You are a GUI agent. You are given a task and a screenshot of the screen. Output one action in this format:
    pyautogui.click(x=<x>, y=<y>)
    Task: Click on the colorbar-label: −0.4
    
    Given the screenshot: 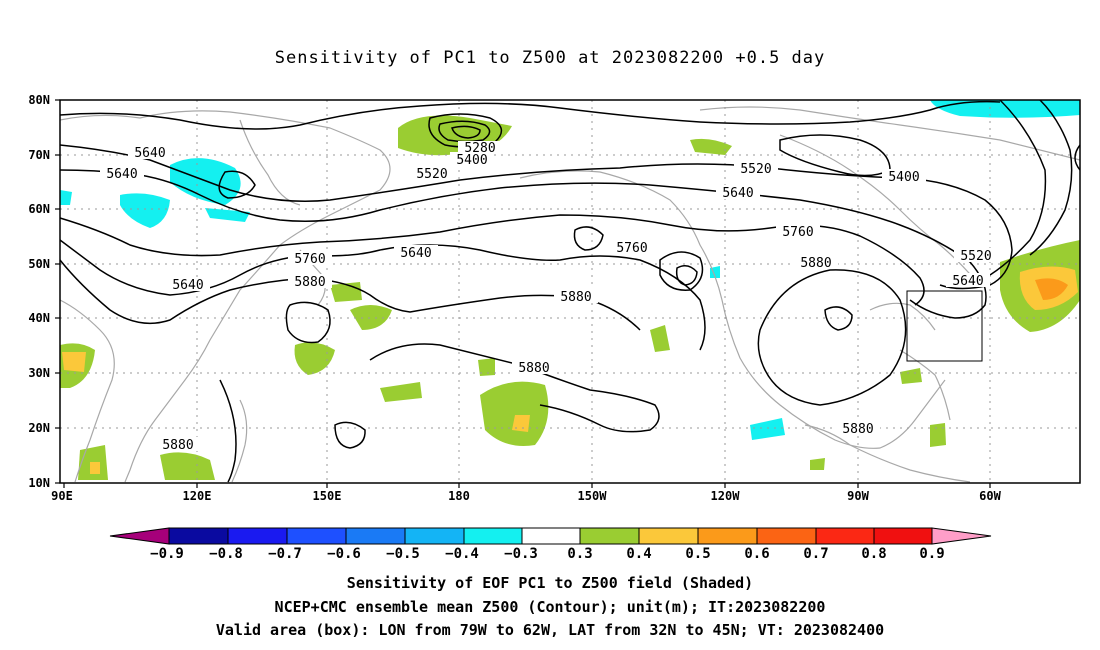 What is the action you would take?
    pyautogui.click(x=462, y=554)
    